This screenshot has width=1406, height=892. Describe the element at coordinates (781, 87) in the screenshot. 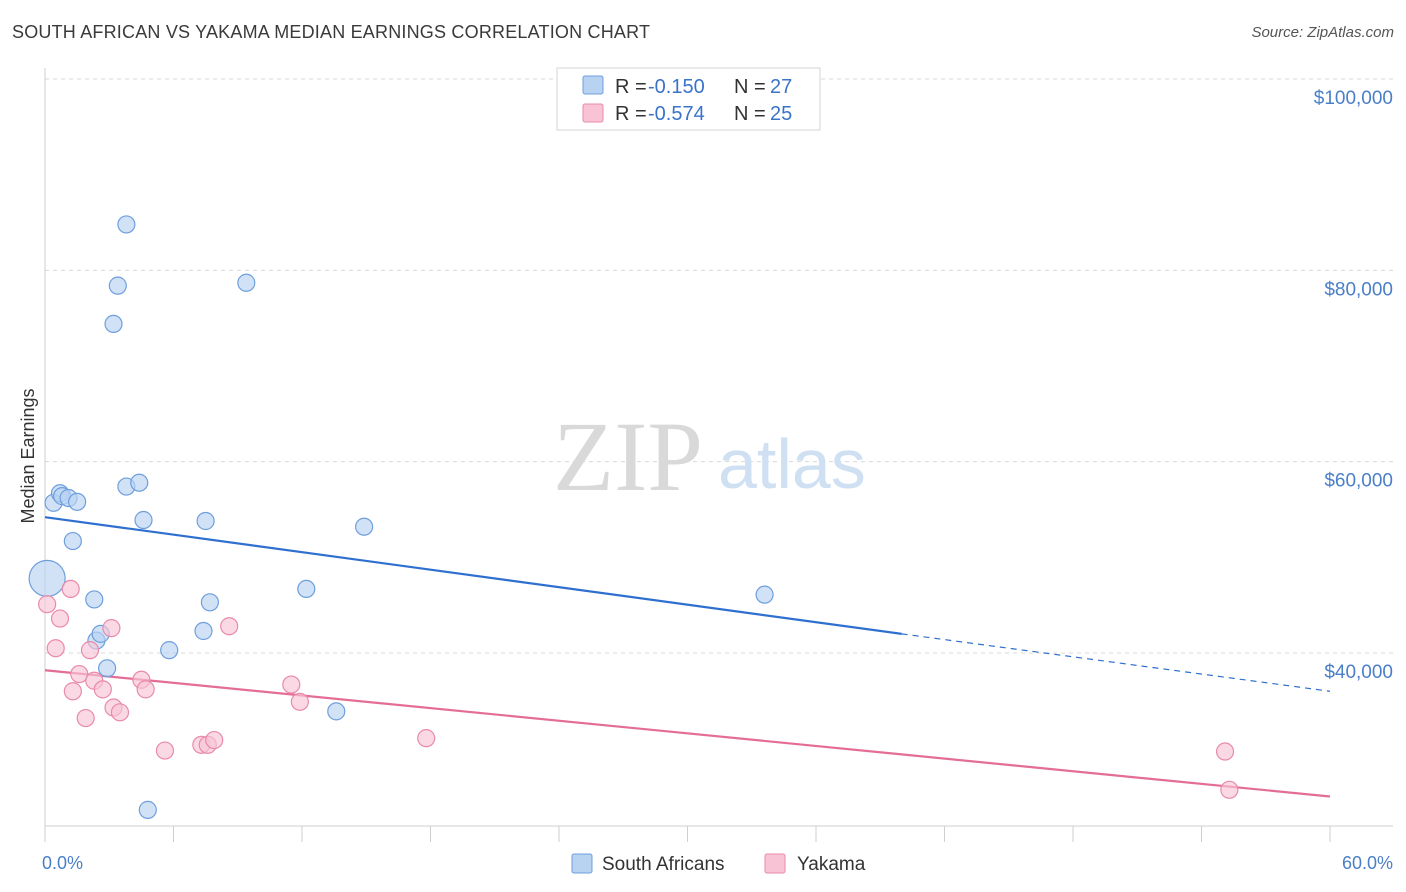

I see `legend-n-blue: 27` at that location.